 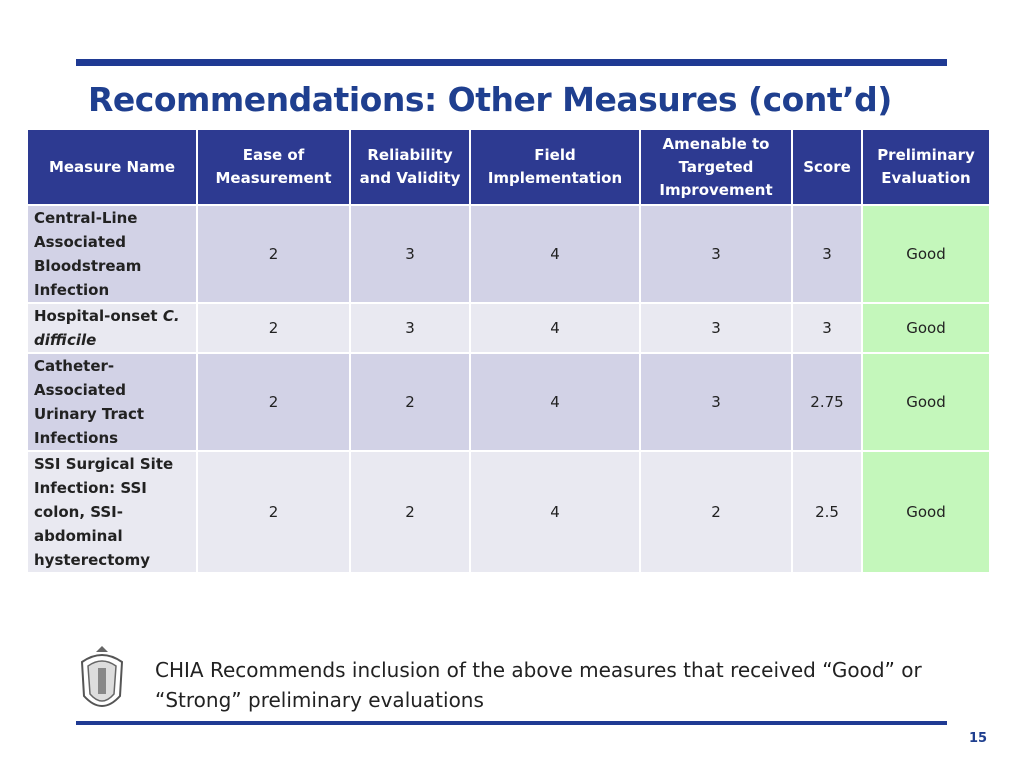 What do you see at coordinates (273, 167) in the screenshot?
I see `header-cell: Ease of Measurement` at bounding box center [273, 167].